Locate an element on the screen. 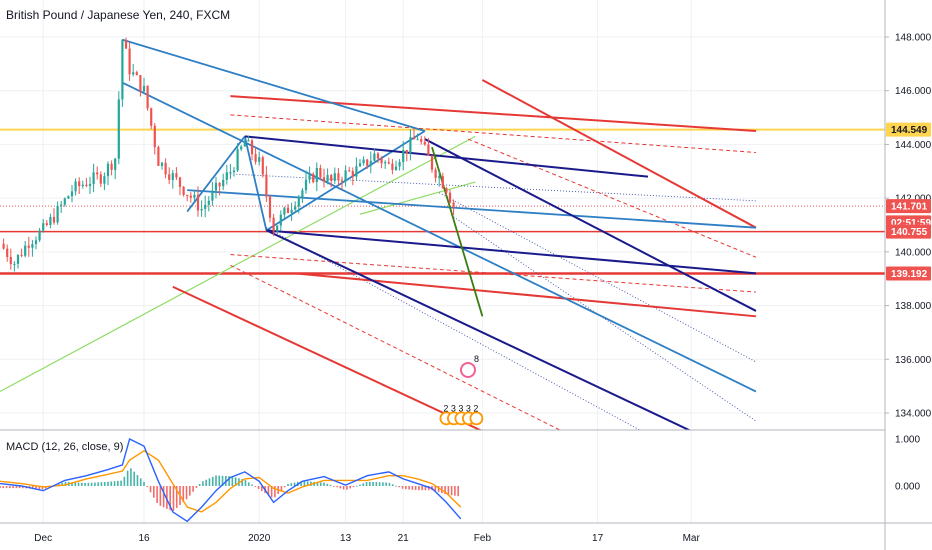 Image resolution: width=932 pixels, height=550 pixels. green-trendline is located at coordinates (457, 231).